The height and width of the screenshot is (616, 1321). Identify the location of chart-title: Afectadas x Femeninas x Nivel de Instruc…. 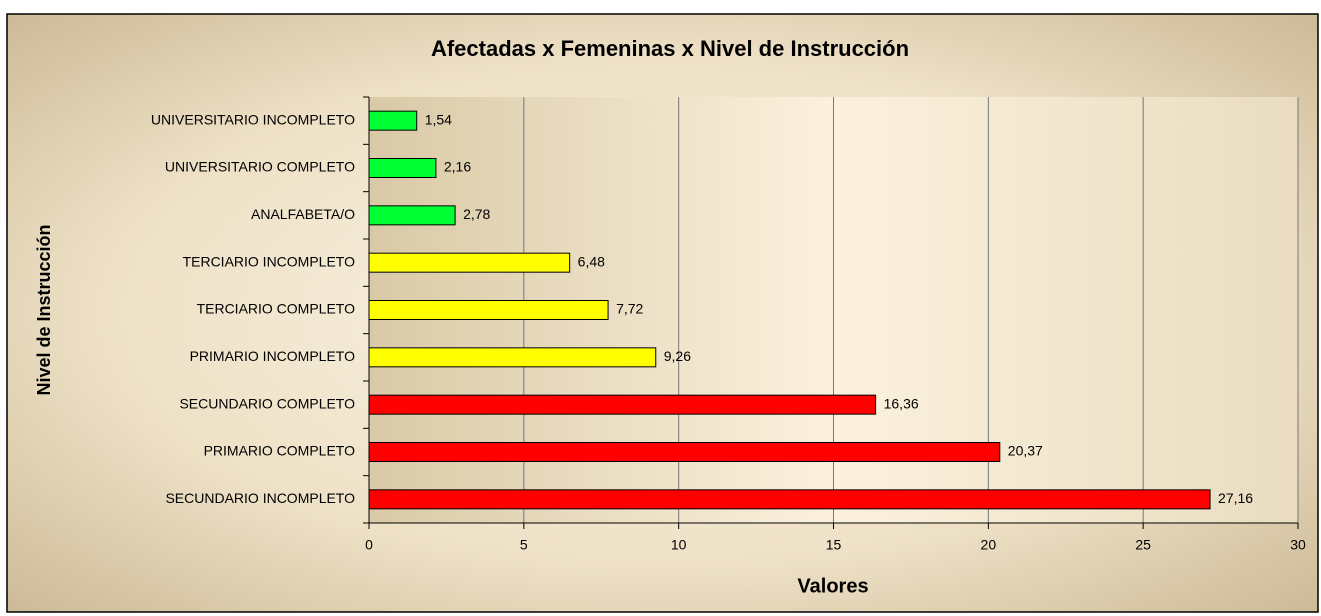
(670, 48).